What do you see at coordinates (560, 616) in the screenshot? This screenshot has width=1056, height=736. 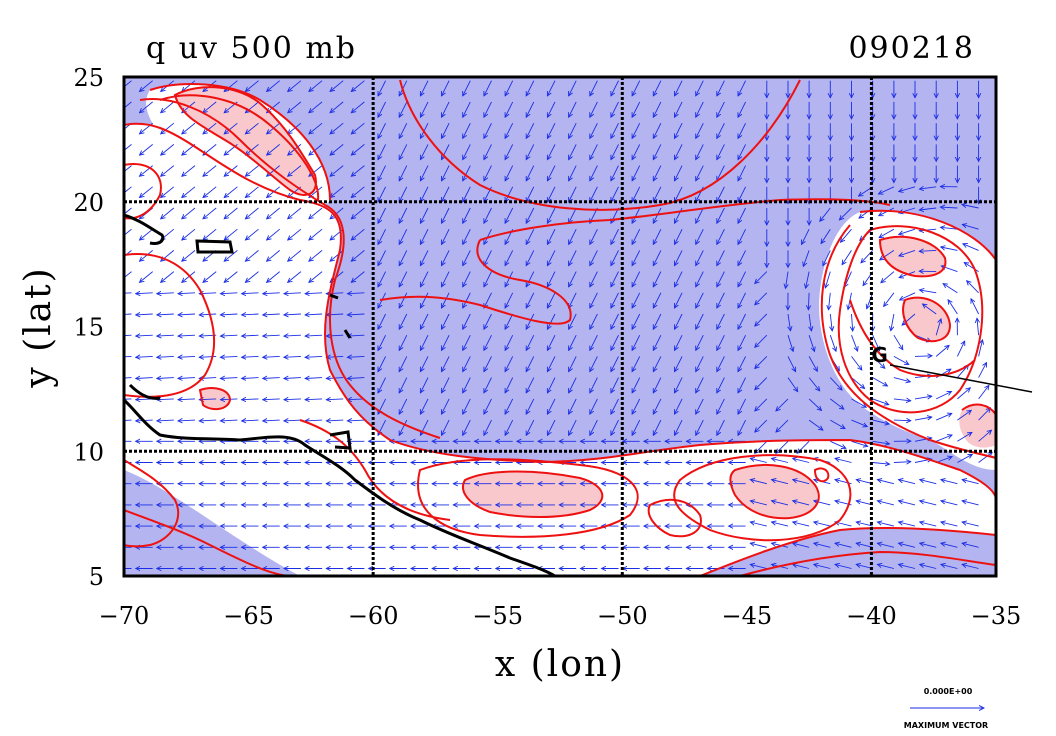 I see `x-tick-labels: −70 −65 −60 −55 −50 −45 −40 −35` at bounding box center [560, 616].